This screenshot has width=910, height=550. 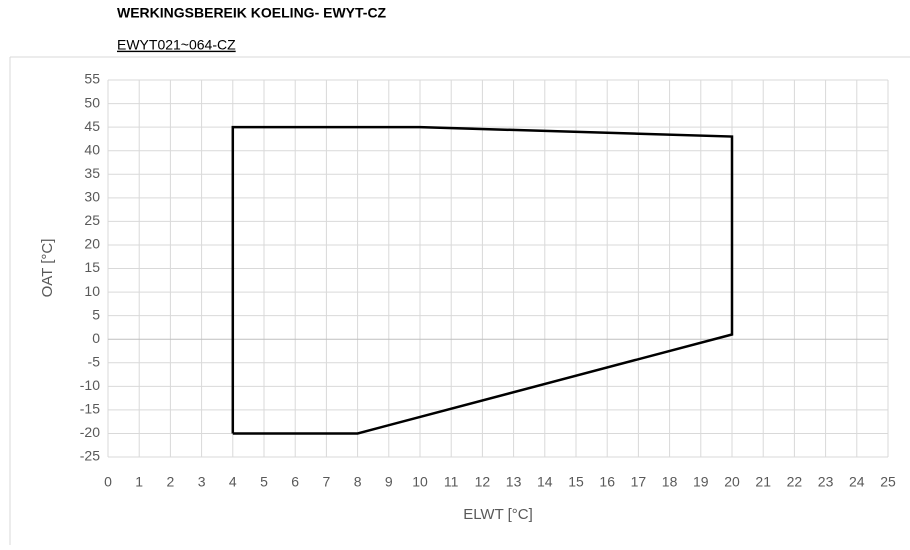 I want to click on y-axis-label: OAT [°C], so click(x=47, y=268).